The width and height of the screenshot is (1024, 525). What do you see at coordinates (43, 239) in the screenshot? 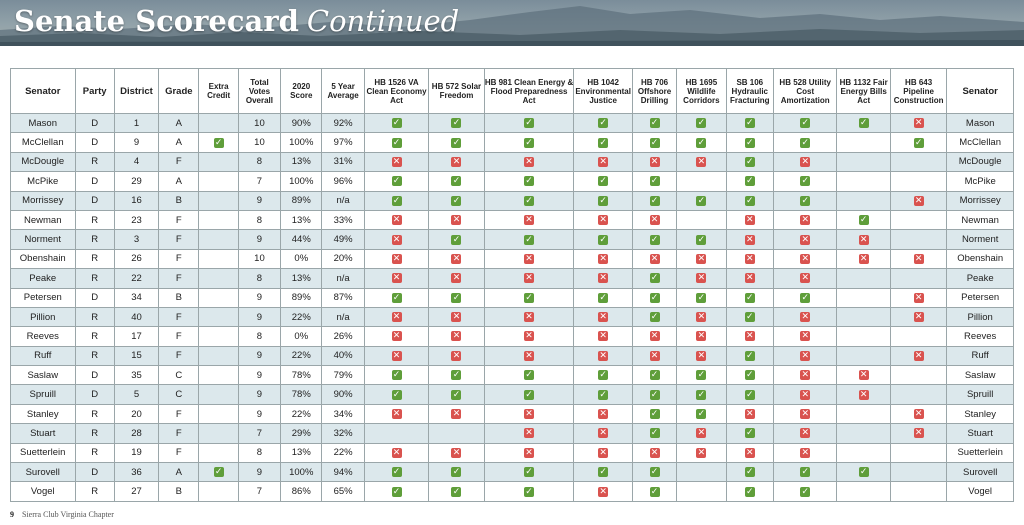
I see `senator-cell: Norment` at bounding box center [43, 239].